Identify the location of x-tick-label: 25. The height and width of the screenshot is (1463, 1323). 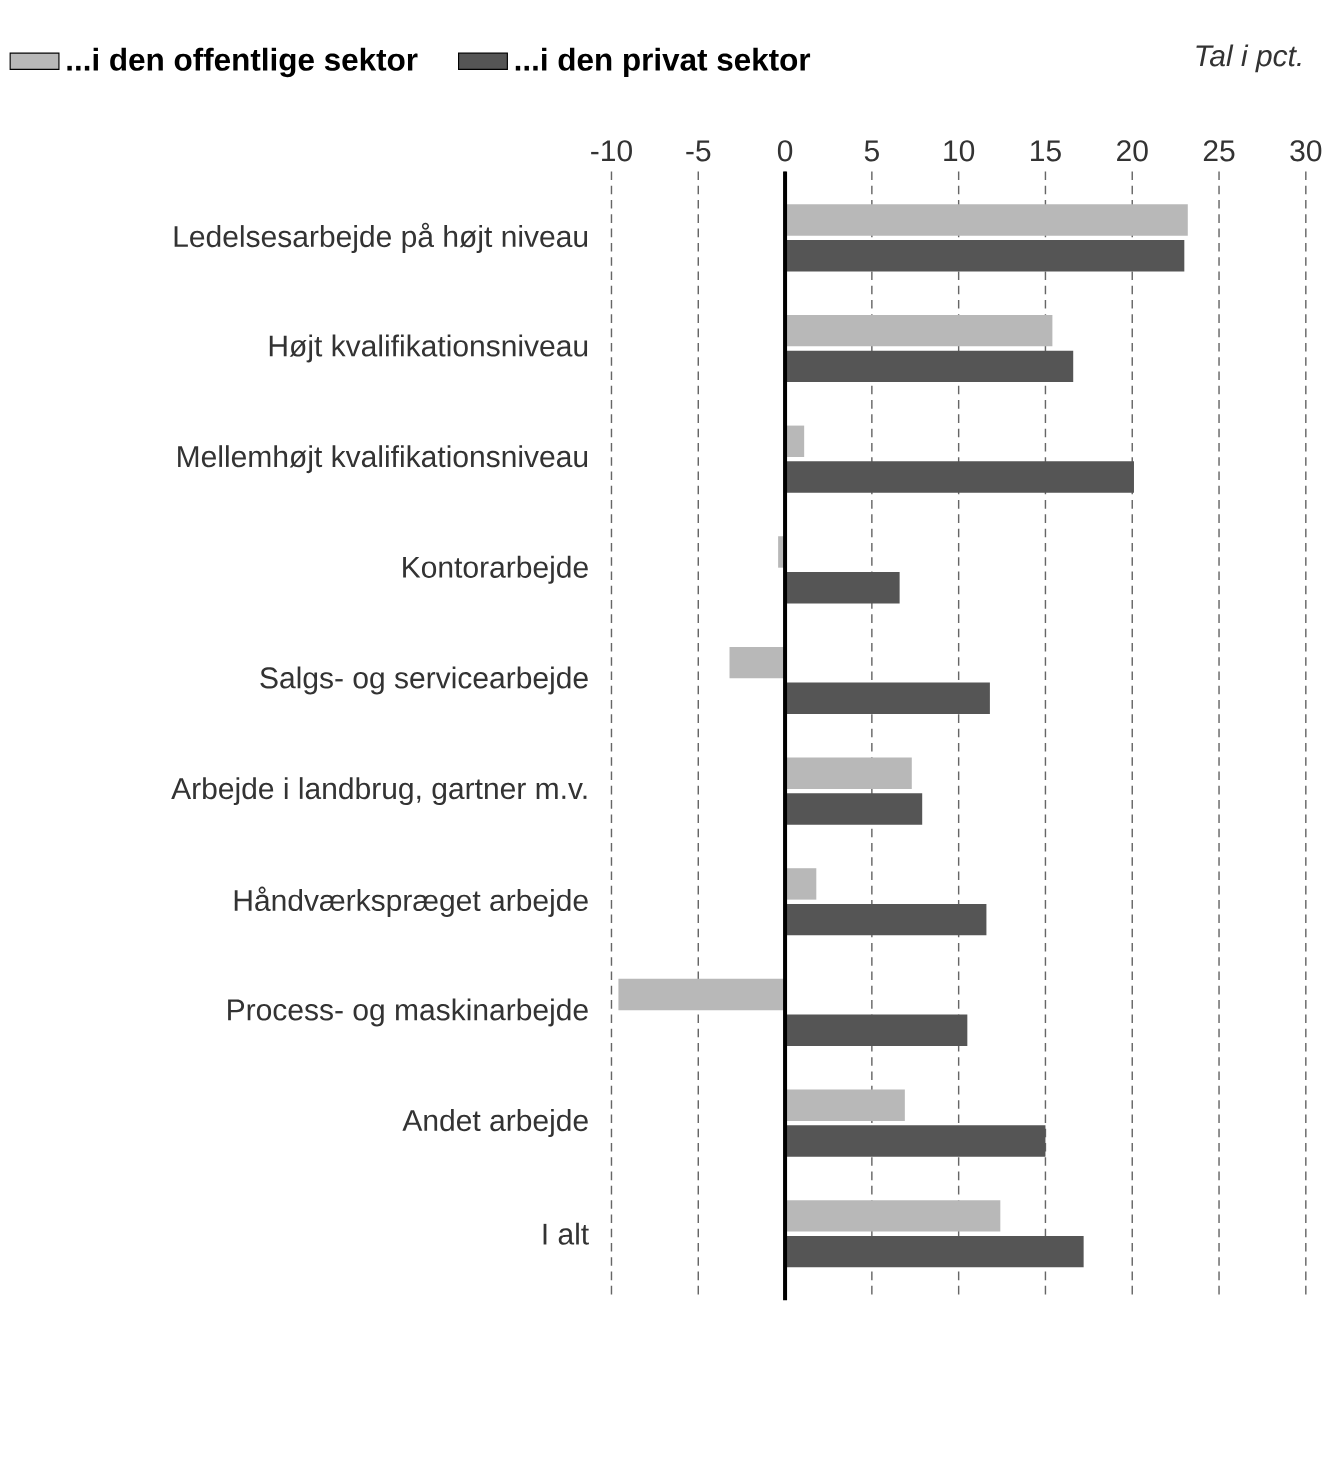
(1219, 151).